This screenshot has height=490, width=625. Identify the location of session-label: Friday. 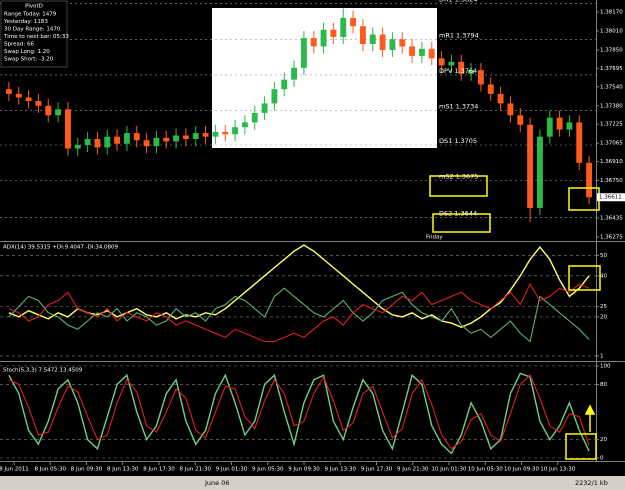
(434, 238).